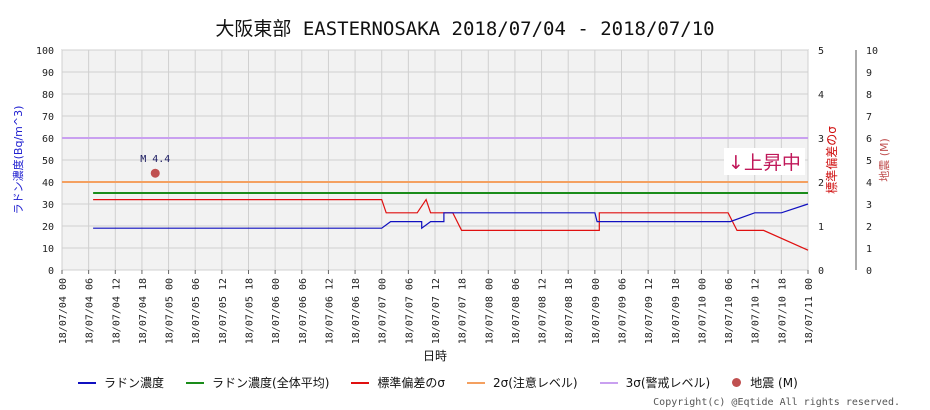 The width and height of the screenshot is (930, 410). Describe the element at coordinates (329, 311) in the screenshot. I see `x-tick-label: 18/07/06 12` at that location.